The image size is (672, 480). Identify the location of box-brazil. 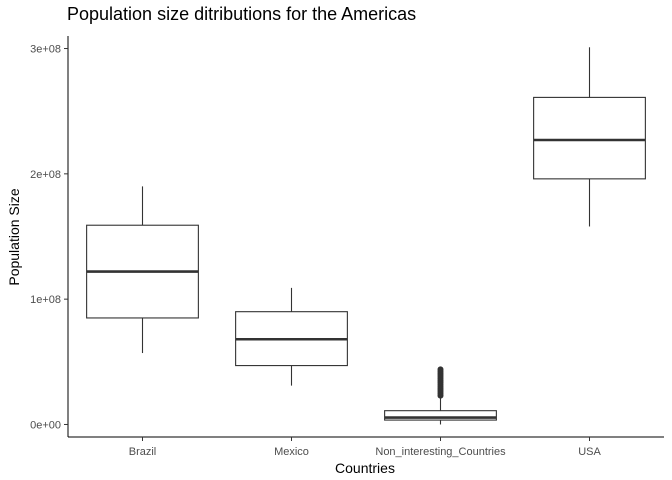
(142, 270).